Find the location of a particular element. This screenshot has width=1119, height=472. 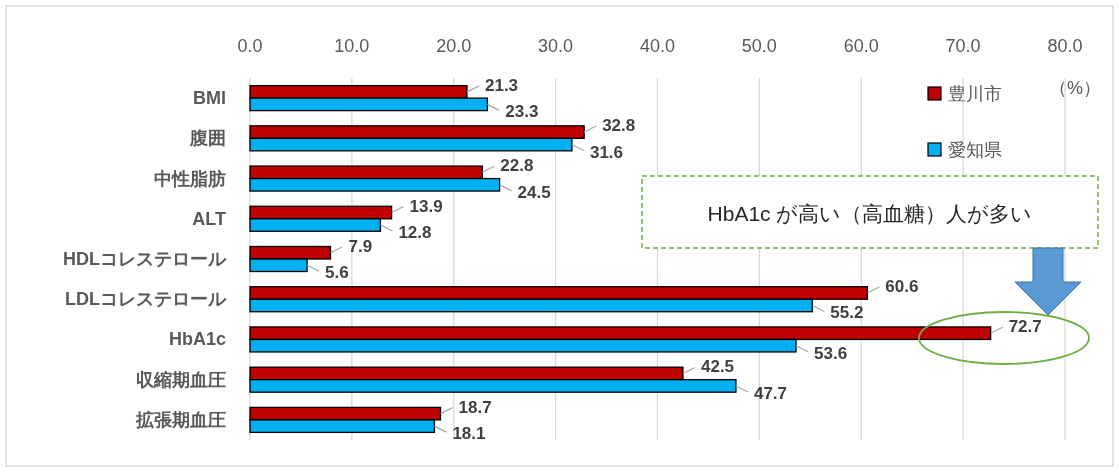

y-tick-label: 中性脂肪 is located at coordinates (190, 178).